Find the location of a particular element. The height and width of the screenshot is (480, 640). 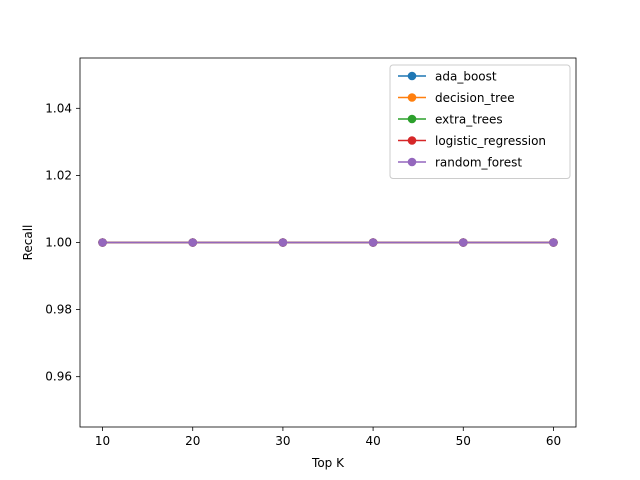

x-tick-label: 30 is located at coordinates (282, 441).